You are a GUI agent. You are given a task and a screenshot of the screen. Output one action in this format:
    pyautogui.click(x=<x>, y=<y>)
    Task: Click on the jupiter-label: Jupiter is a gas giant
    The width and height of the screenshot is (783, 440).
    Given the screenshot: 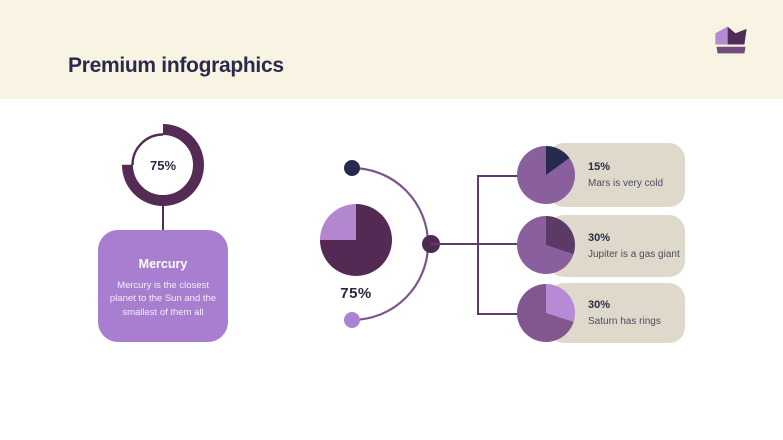 What is the action you would take?
    pyautogui.click(x=634, y=254)
    